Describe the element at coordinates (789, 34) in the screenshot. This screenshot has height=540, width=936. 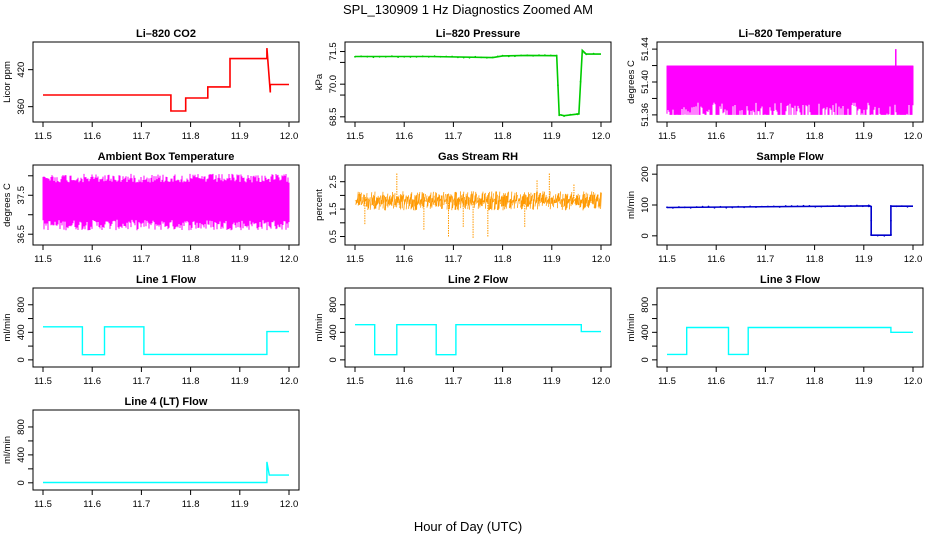
I see `panel-title-licor-temp: Li–820 Temperature` at that location.